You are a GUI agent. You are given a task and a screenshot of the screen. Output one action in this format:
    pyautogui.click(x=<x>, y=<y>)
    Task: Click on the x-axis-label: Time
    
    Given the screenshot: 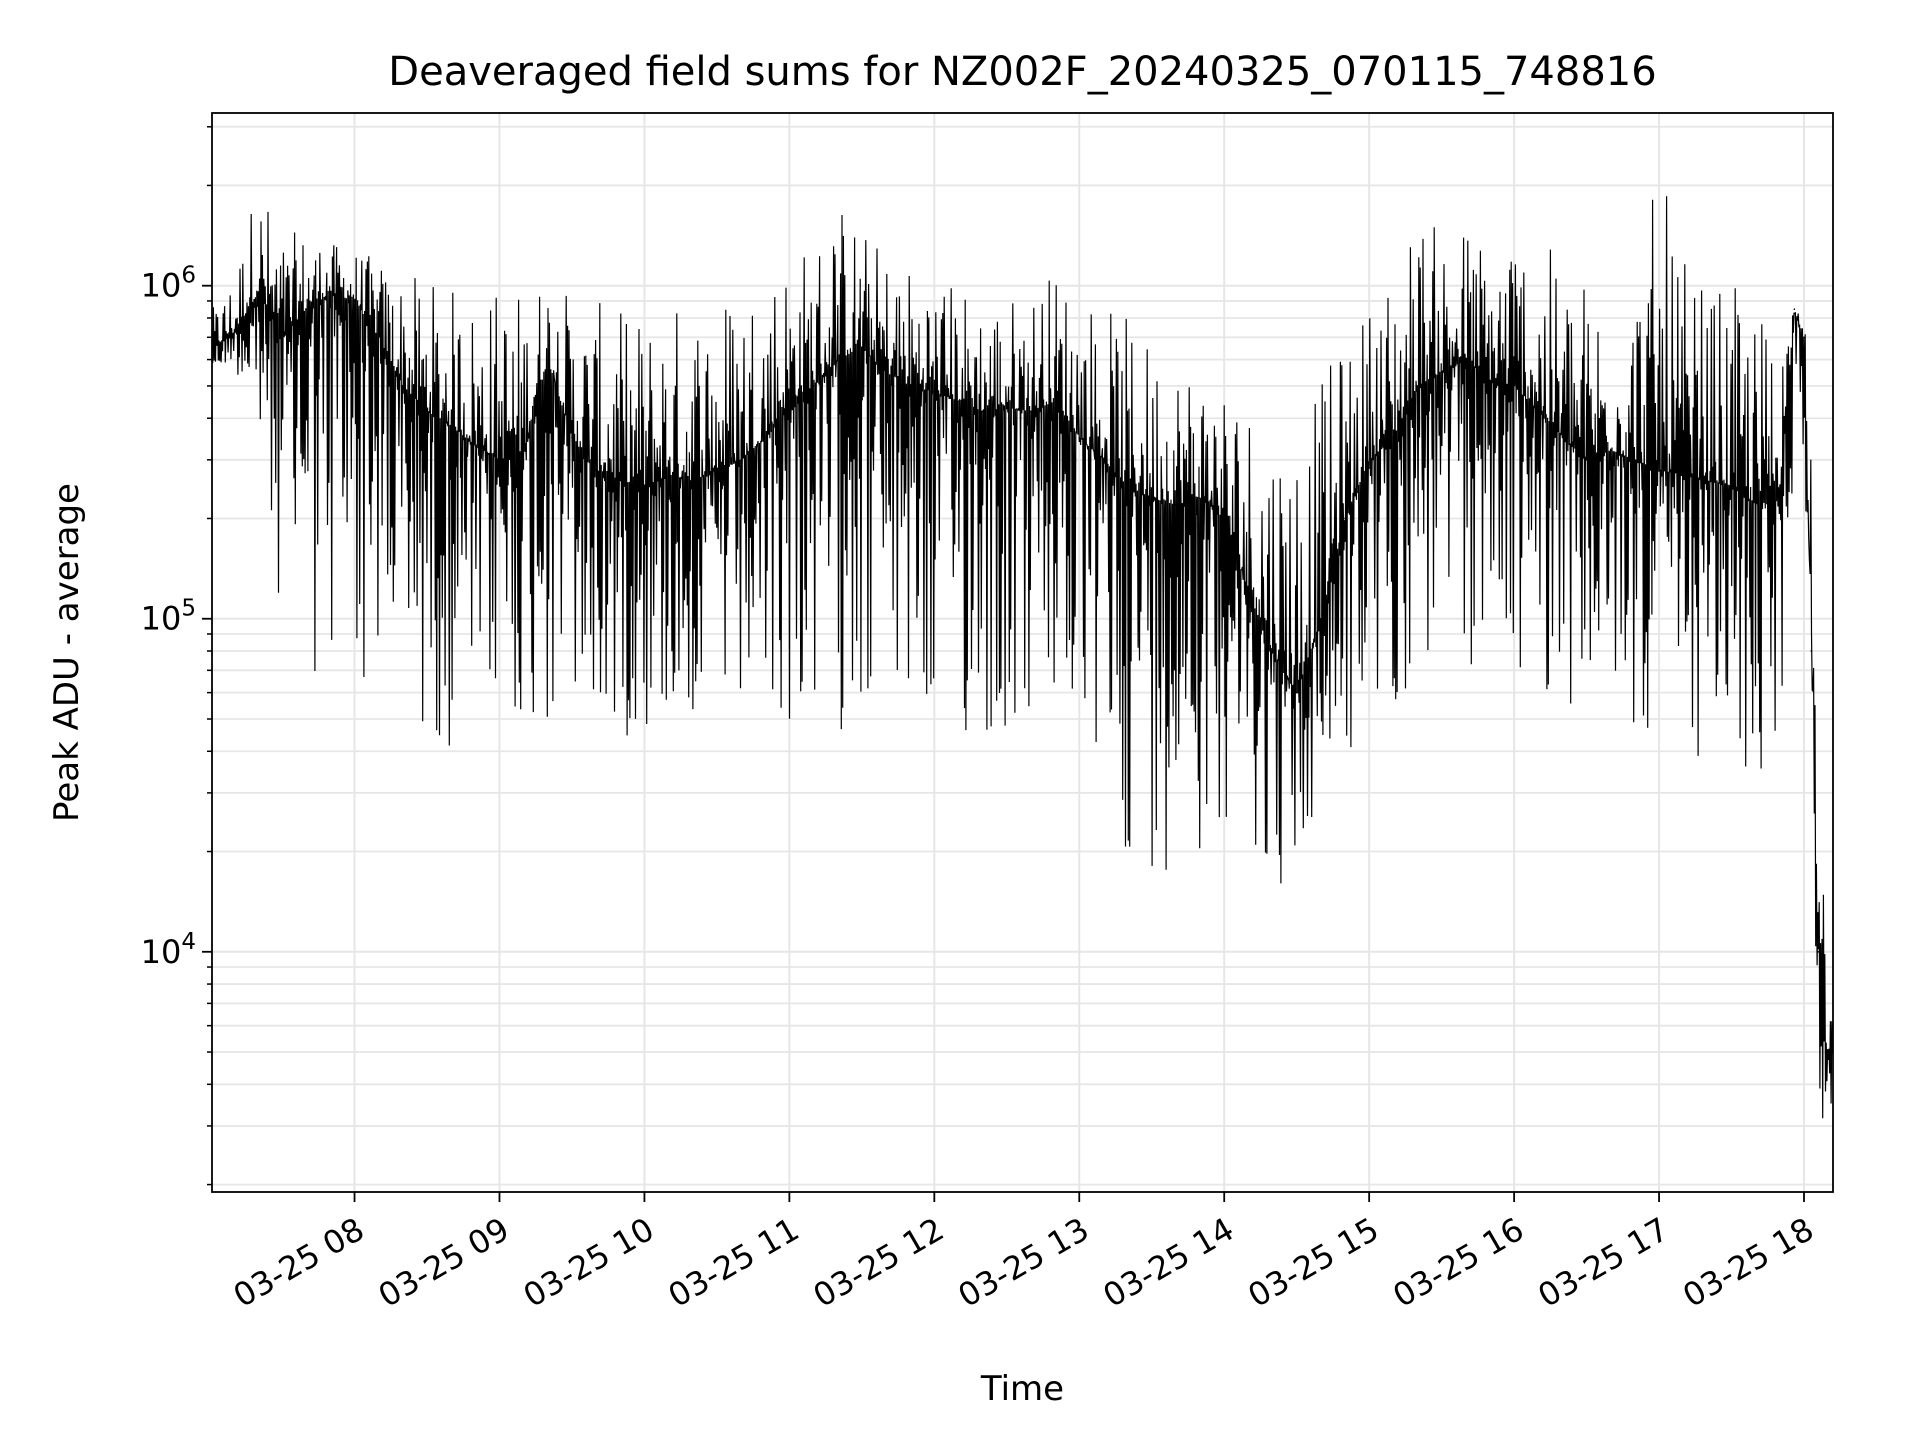 What is the action you would take?
    pyautogui.click(x=1022, y=1389)
    